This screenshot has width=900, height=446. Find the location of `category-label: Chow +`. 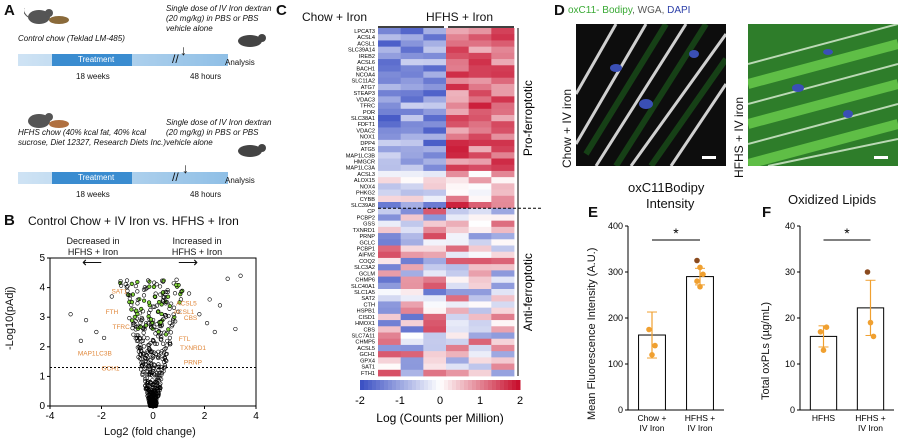

category-label: Chow + is located at coordinates (651, 418).